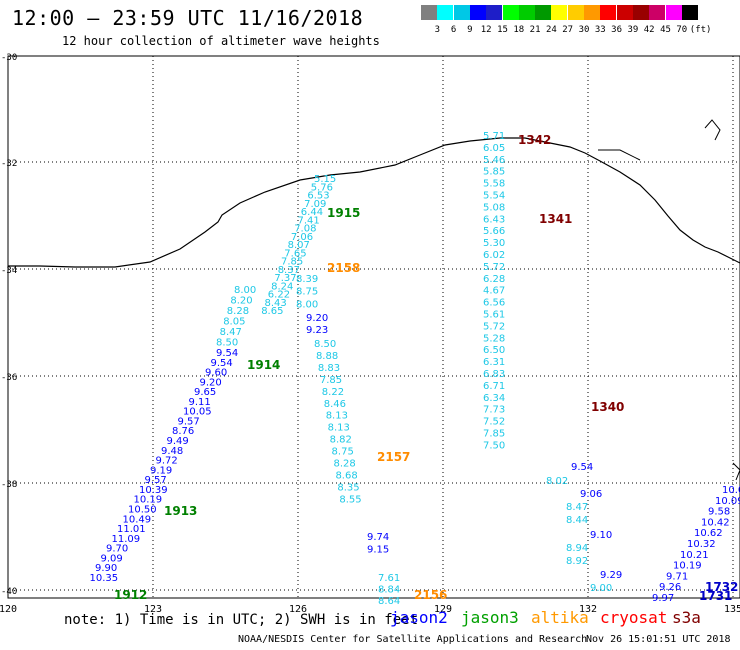 This screenshot has height=650, width=740. I want to click on wave-height-label: 9.20, so click(317, 318).